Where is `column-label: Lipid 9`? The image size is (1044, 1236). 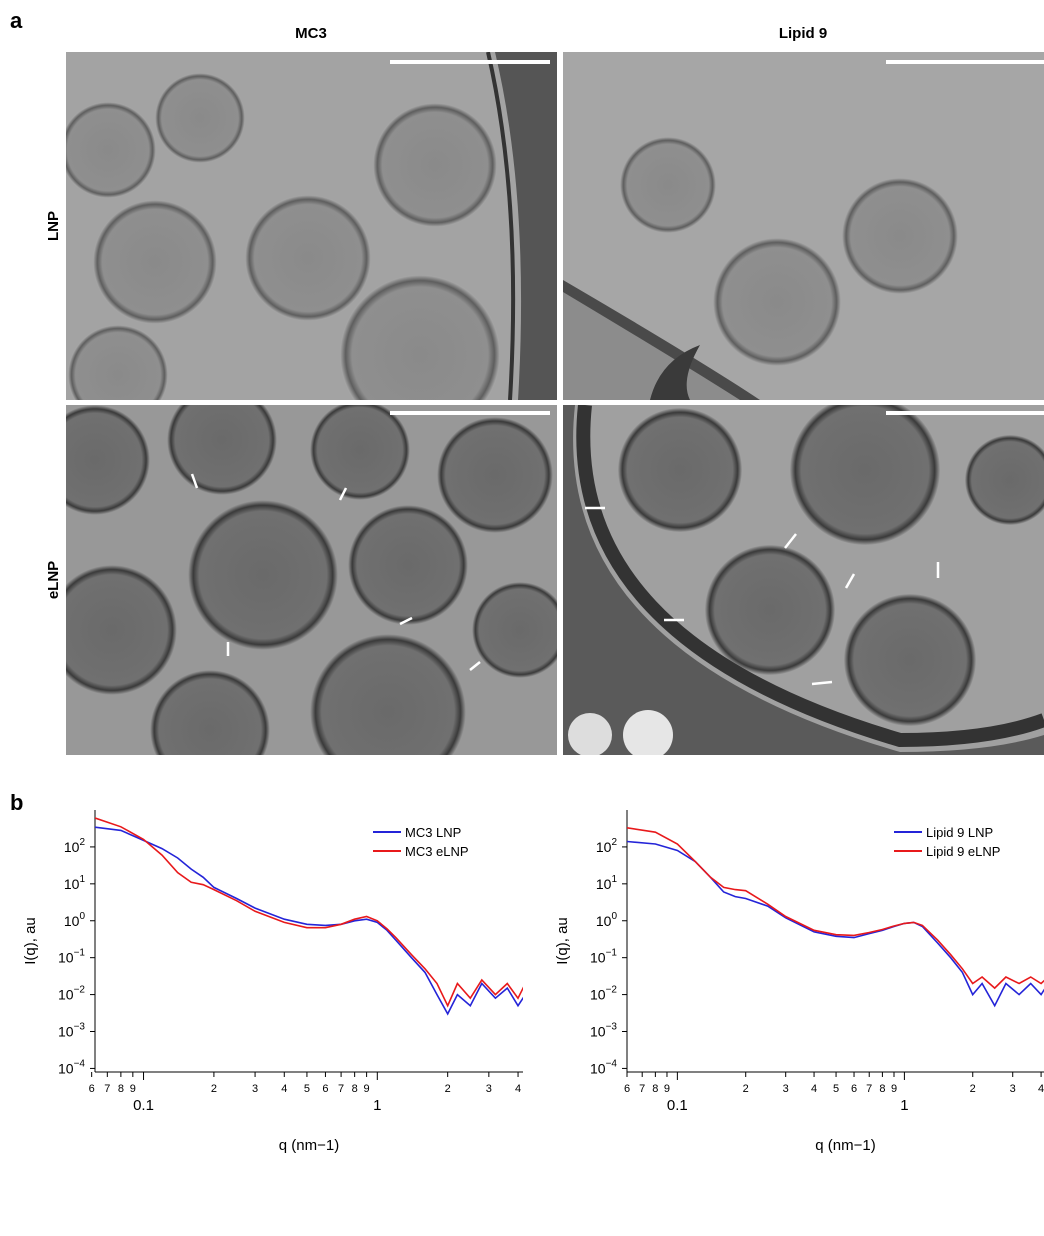
column-label: Lipid 9 is located at coordinates (803, 33).